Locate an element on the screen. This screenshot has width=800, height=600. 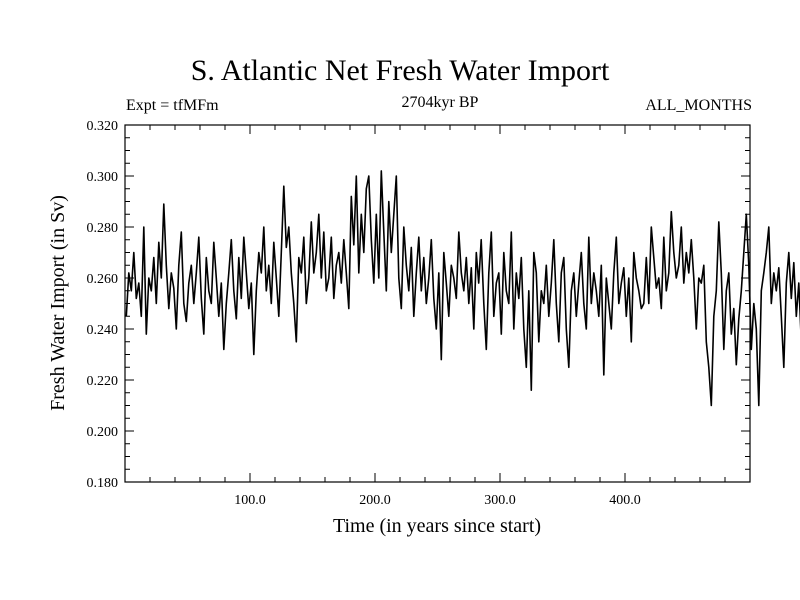
period-label: 2704kyr BP is located at coordinates (440, 102).